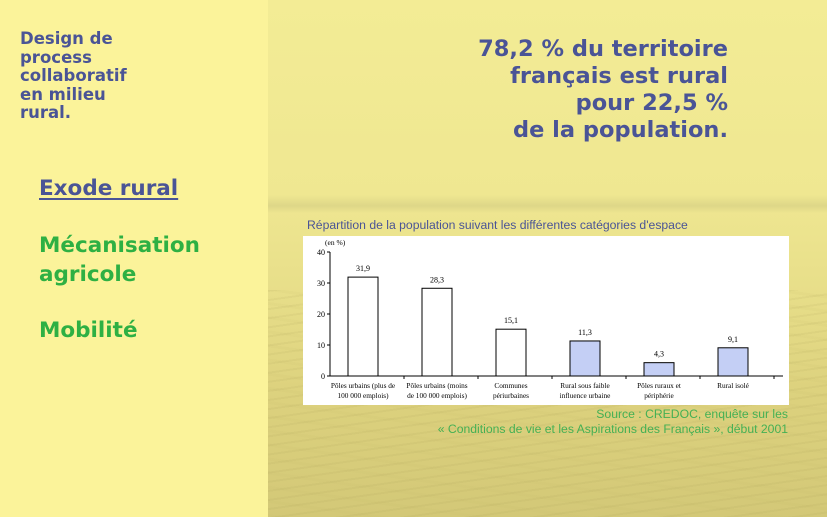 Image resolution: width=827 pixels, height=517 pixels. What do you see at coordinates (584, 385) in the screenshot?
I see `x-category-label-line: Rural sous faible` at bounding box center [584, 385].